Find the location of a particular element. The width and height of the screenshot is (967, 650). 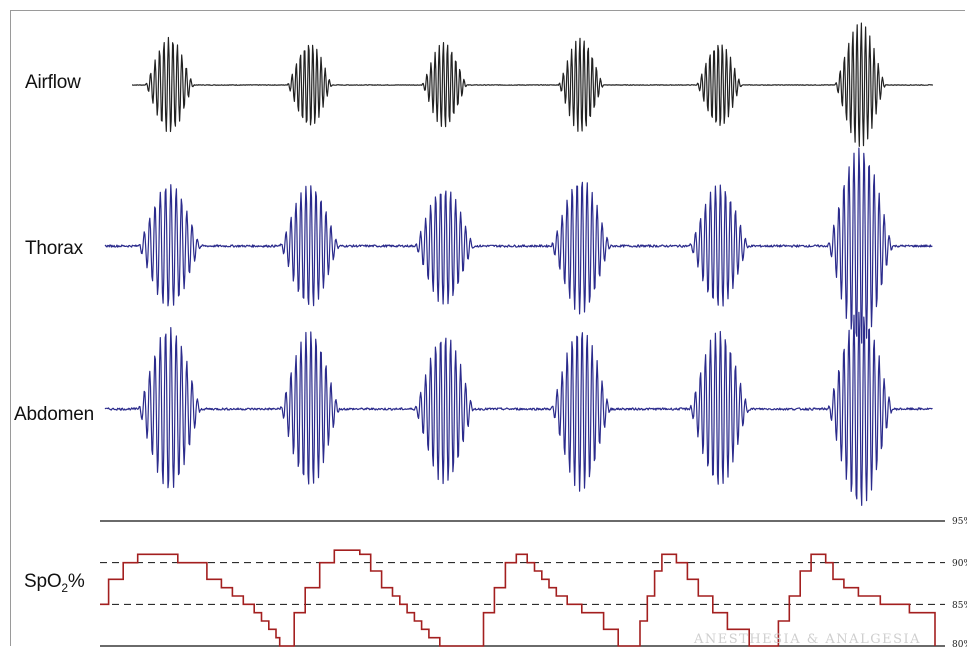

series-spo2-trace is located at coordinates (518, 598).